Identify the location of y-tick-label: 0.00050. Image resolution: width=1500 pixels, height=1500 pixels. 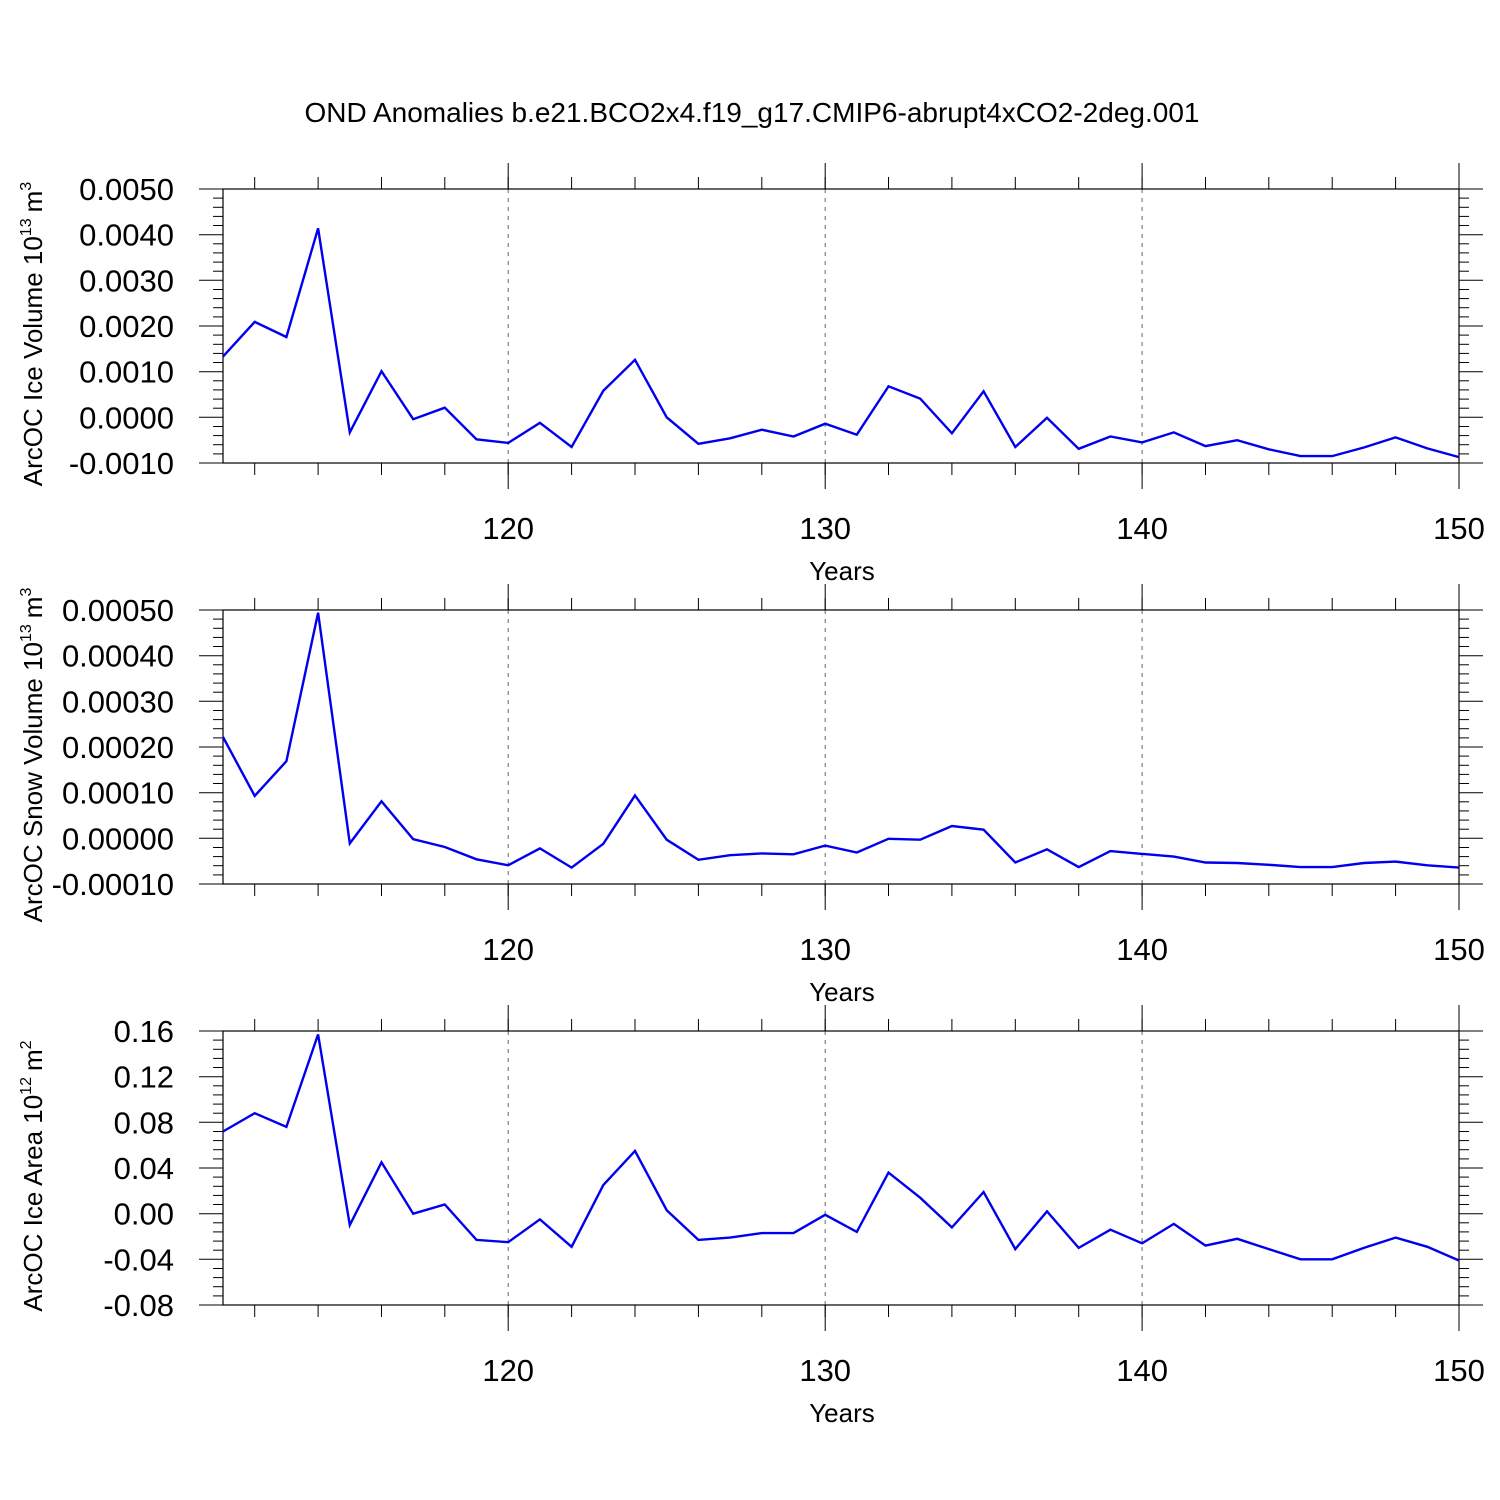
(118, 610).